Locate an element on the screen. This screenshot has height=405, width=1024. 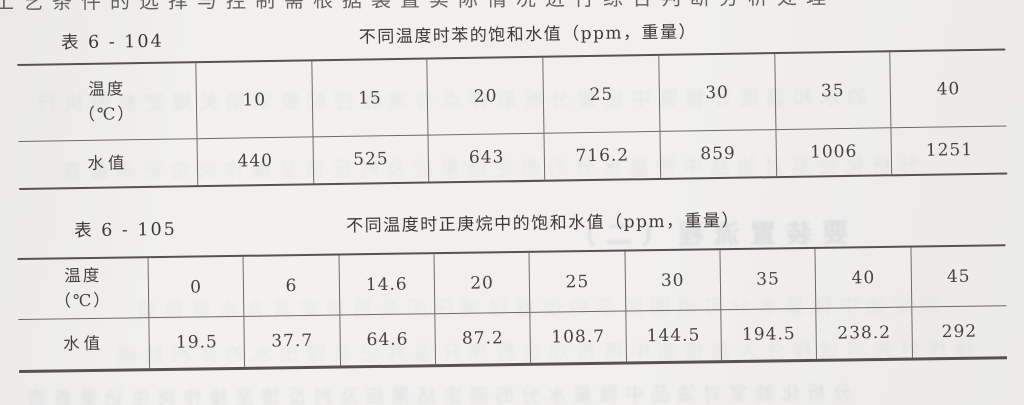
water-value-cell: 64.6 is located at coordinates (387, 340).